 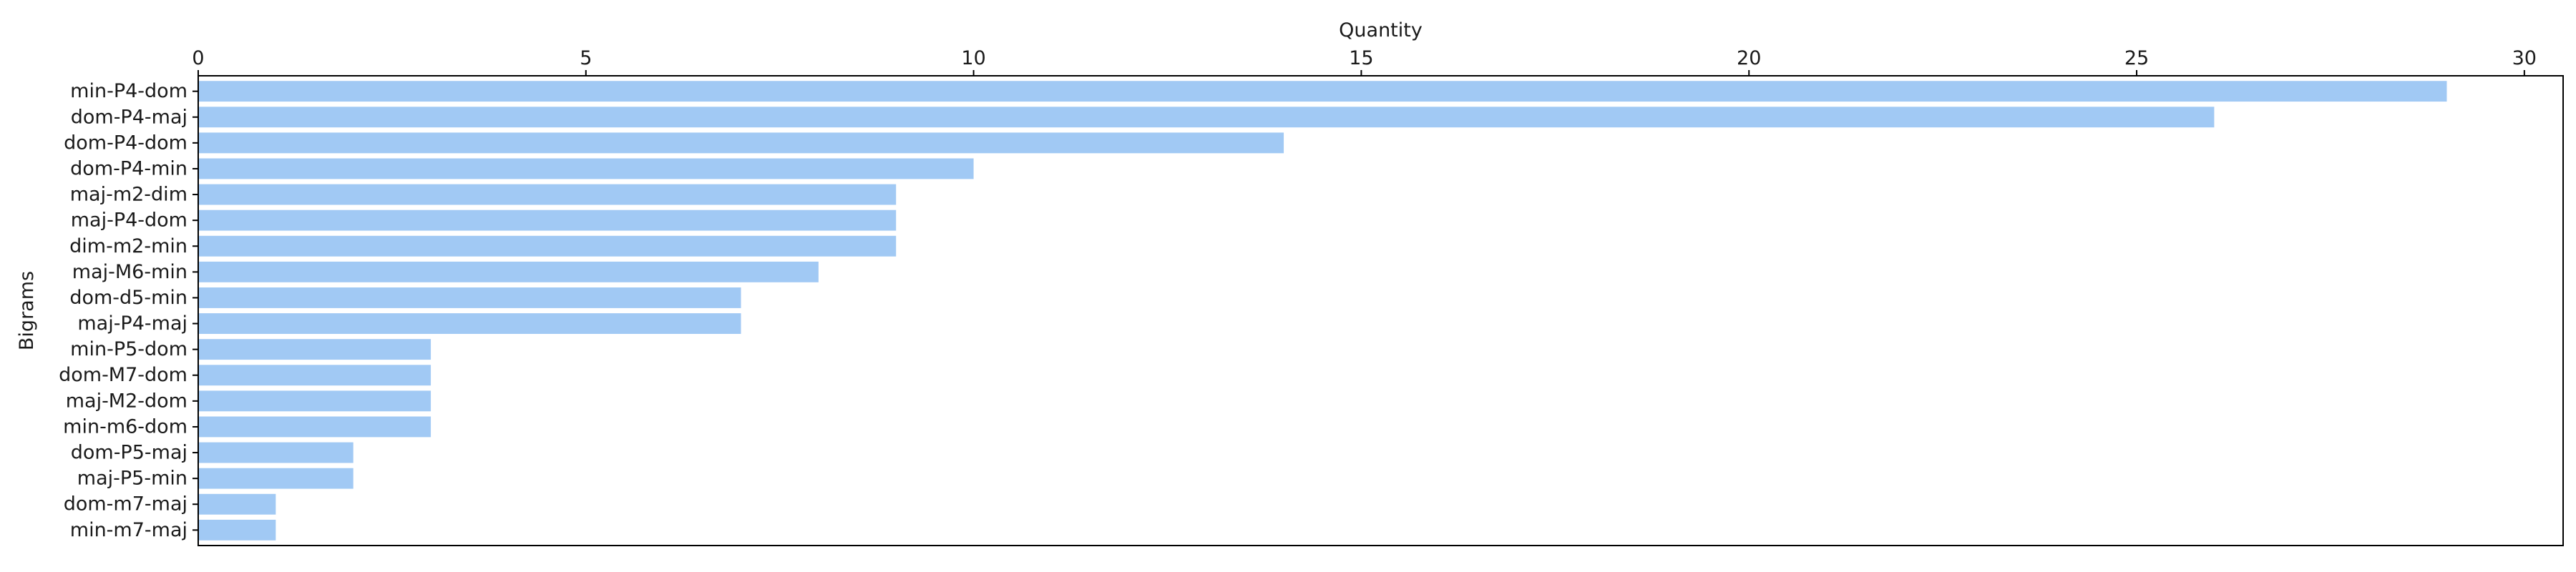 I want to click on x-tick-label: 25, so click(x=2136, y=58).